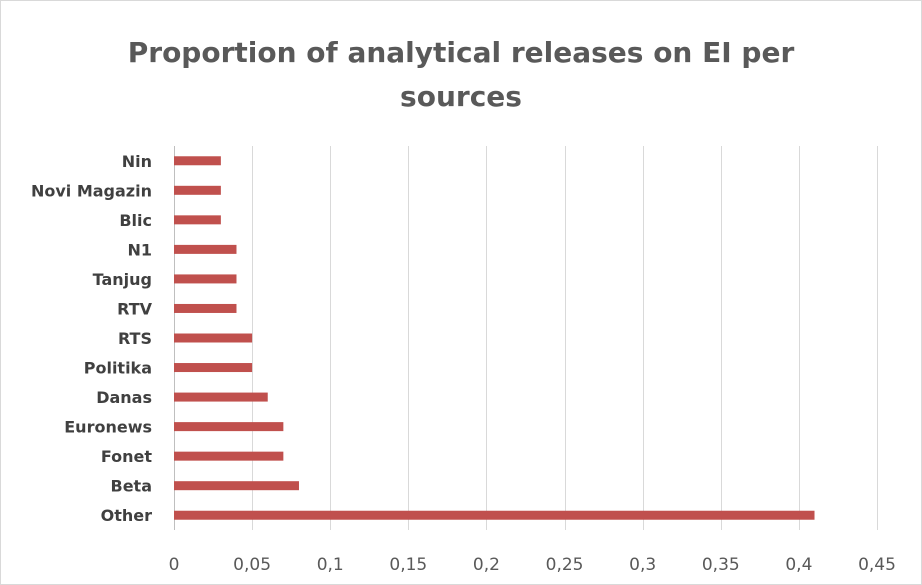 This screenshot has width=922, height=585. I want to click on category-label: Politika, so click(118, 368).